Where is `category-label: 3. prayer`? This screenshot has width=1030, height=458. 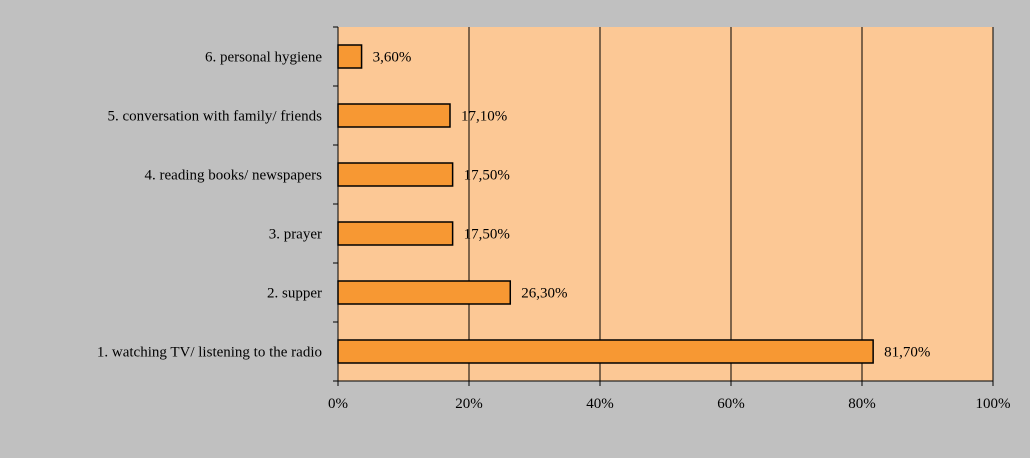
category-label: 3. prayer is located at coordinates (295, 235).